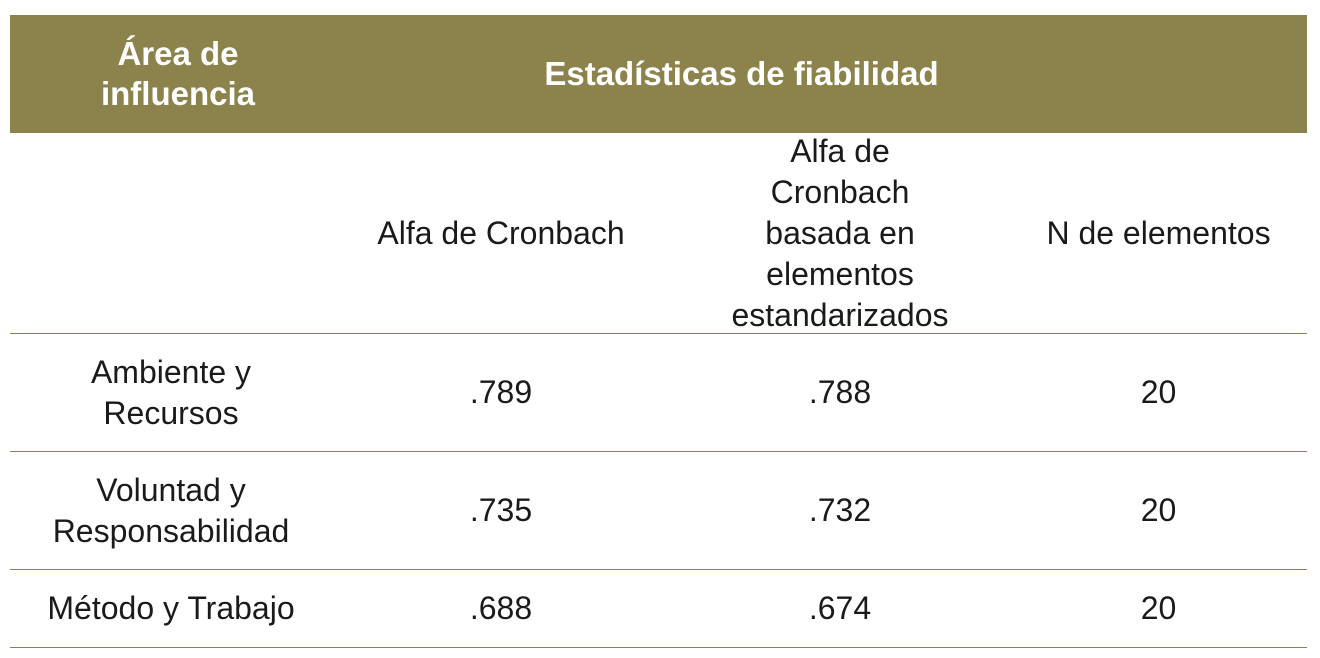 The height and width of the screenshot is (658, 1320). I want to click on subheader-col0, so click(171, 233).